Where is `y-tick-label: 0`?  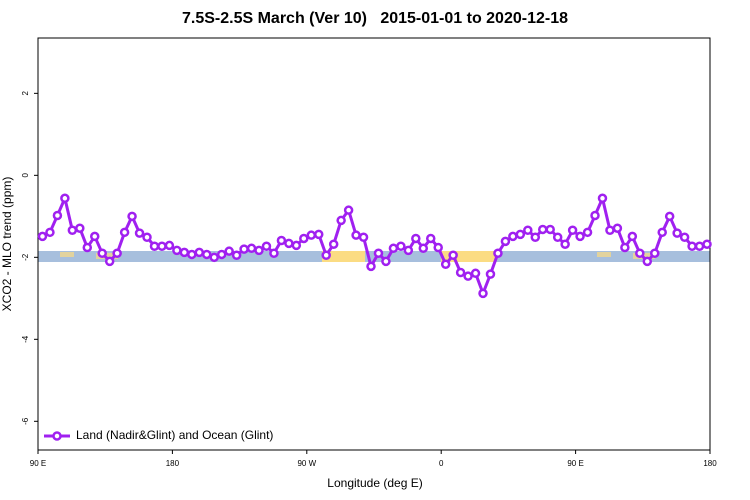
y-tick-label: 0 is located at coordinates (25, 175).